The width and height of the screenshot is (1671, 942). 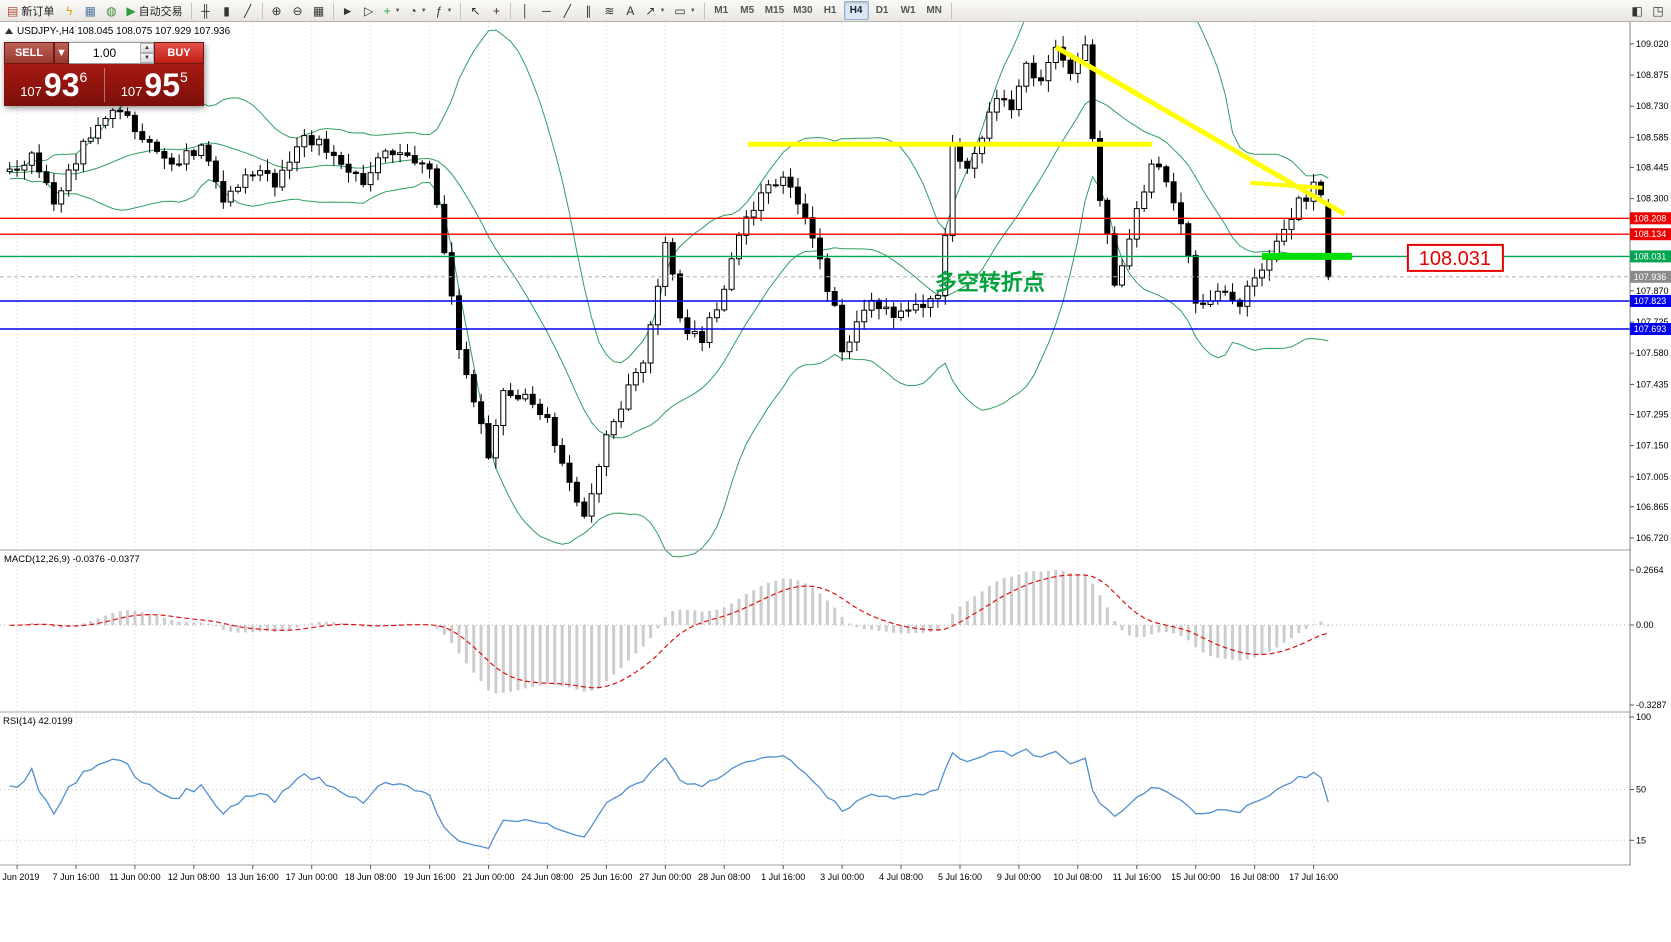 I want to click on yellow-short-trendline, so click(x=1286, y=185).